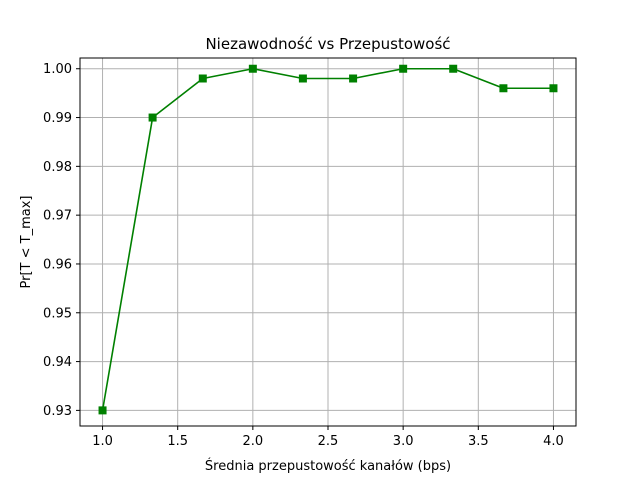  Describe the element at coordinates (403, 441) in the screenshot. I see `x-tick-label: 3.0` at that location.